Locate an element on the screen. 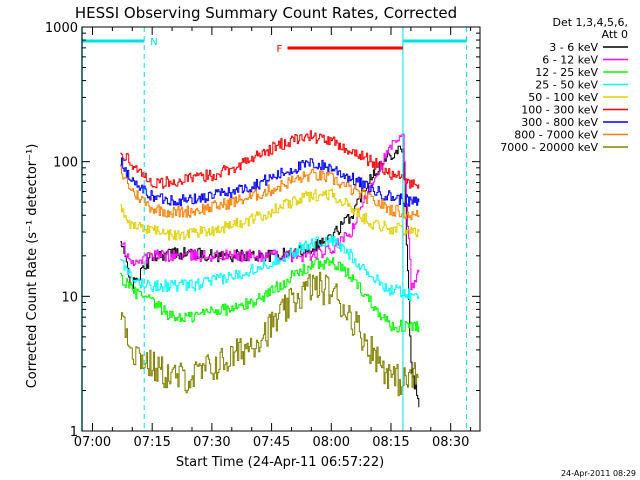 This screenshot has width=640, height=480. legend-label-0: 3 - 6 keV is located at coordinates (573, 47).